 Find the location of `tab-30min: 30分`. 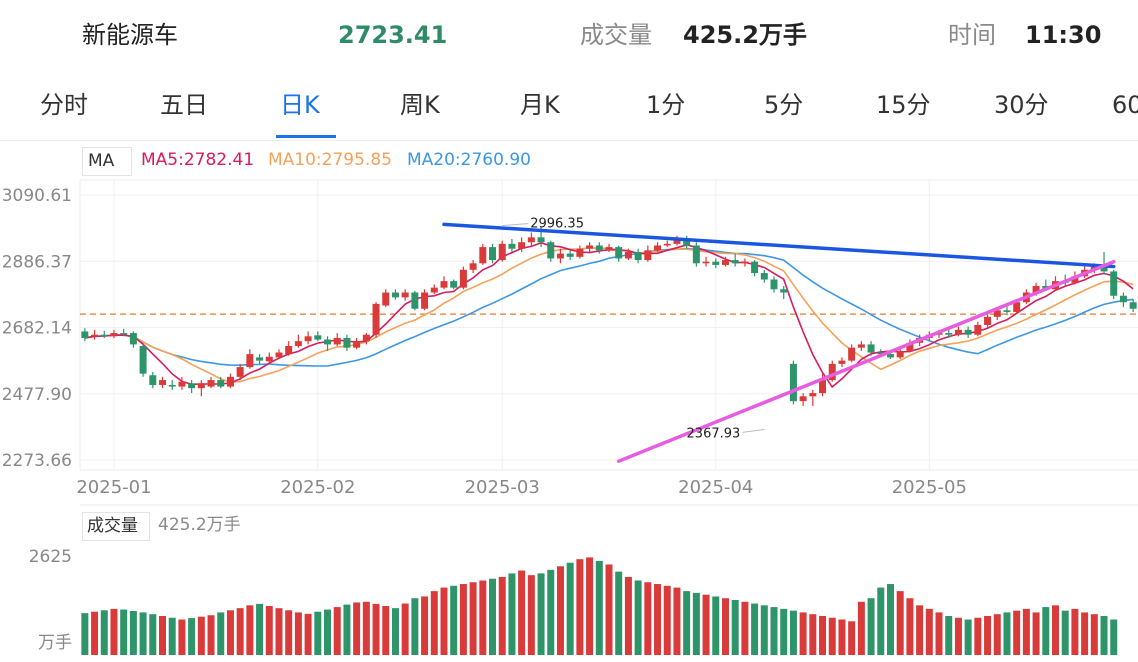

tab-30min: 30分 is located at coordinates (1021, 105).